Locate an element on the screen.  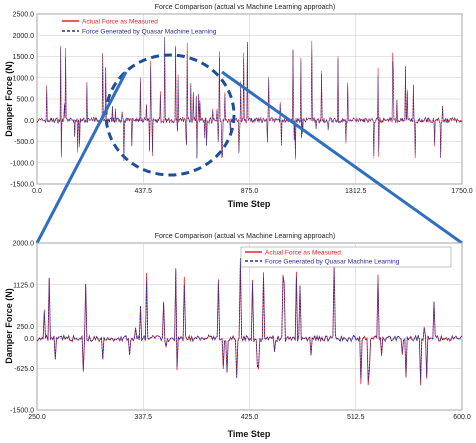
y-tick-label: 1125.0 is located at coordinates (23, 285).